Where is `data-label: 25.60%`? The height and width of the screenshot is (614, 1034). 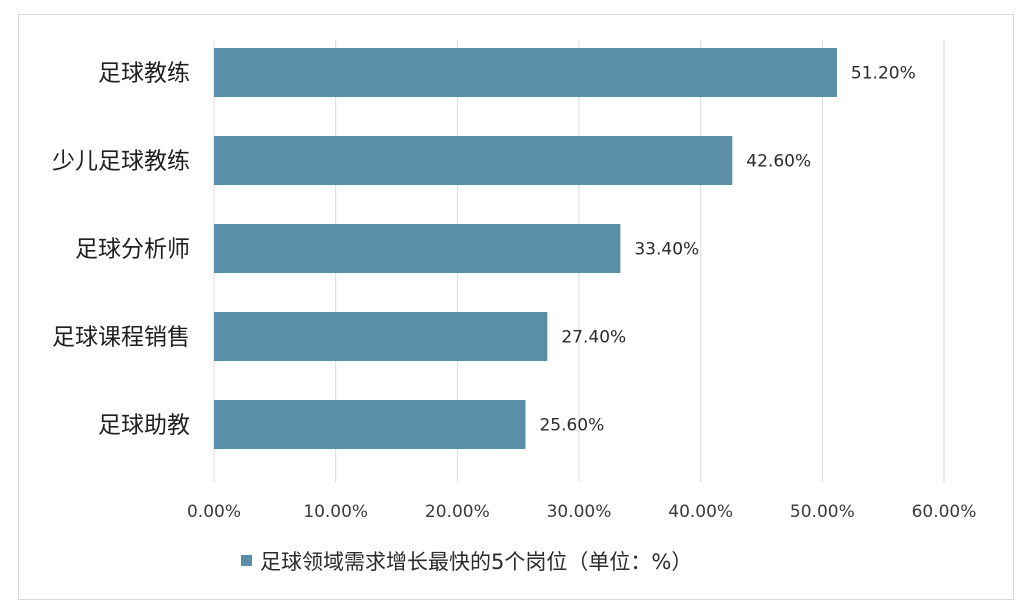 data-label: 25.60% is located at coordinates (571, 426).